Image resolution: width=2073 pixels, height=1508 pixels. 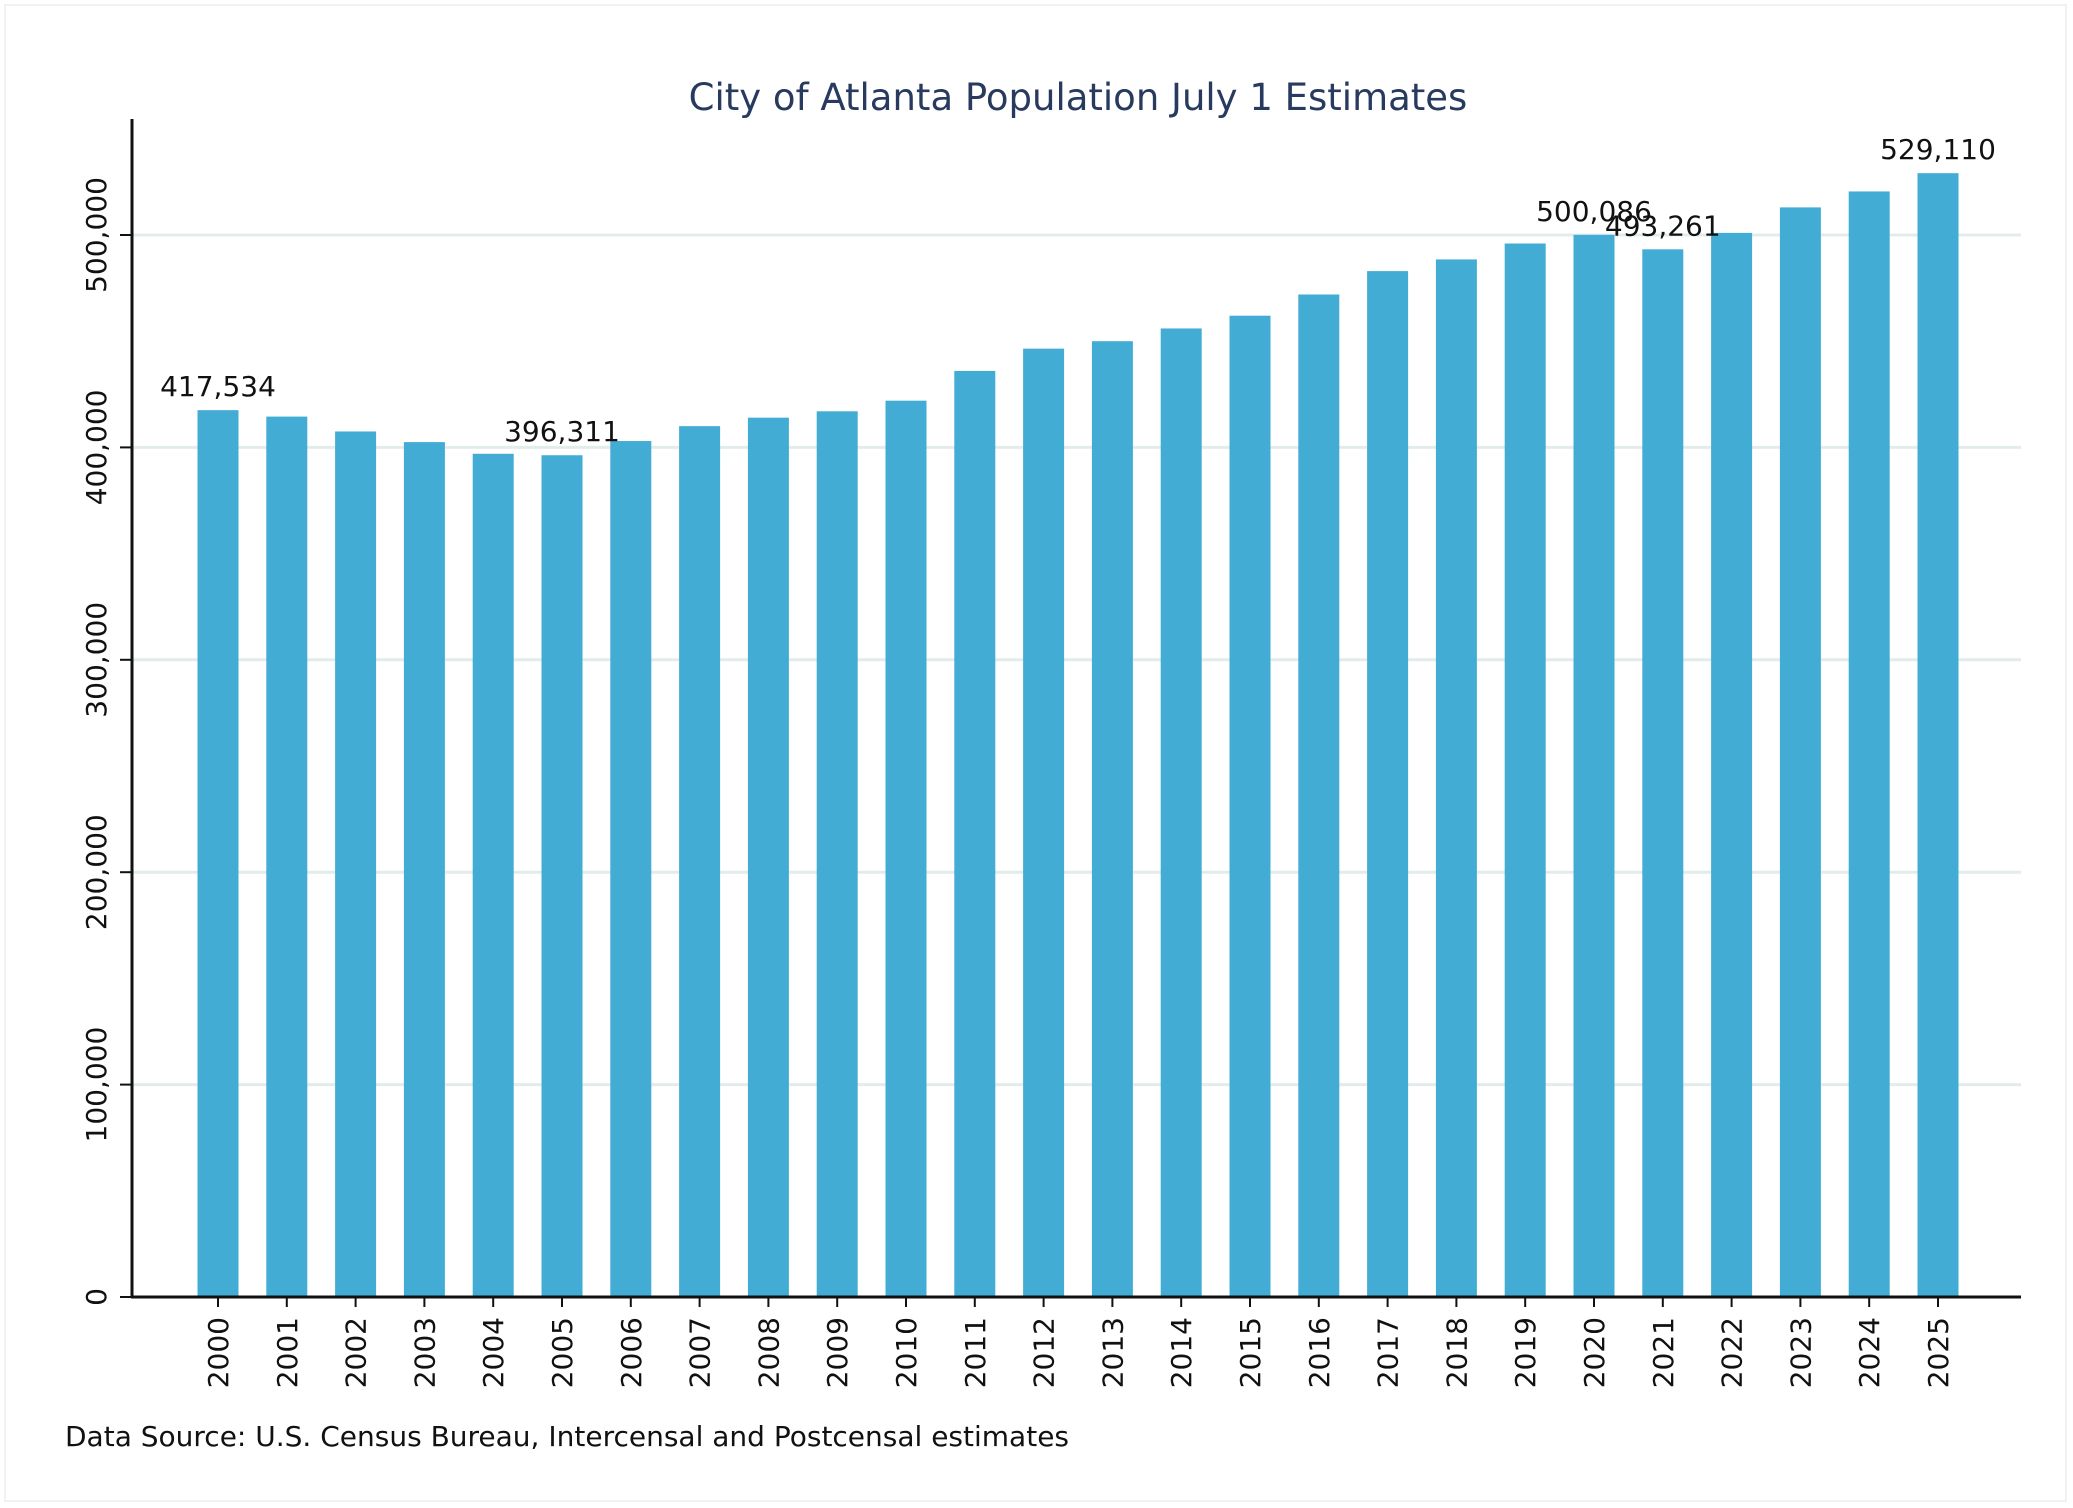 I want to click on bar-2025, so click(x=1938, y=735).